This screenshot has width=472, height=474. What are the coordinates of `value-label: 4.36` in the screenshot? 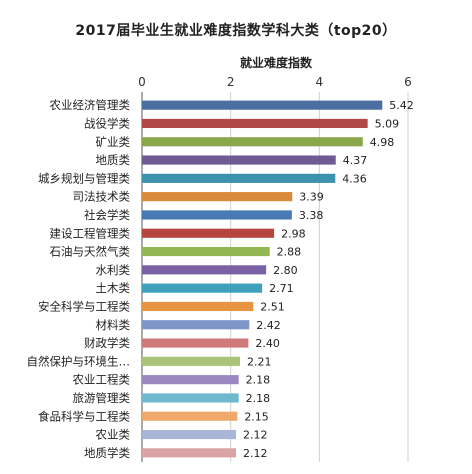 It's located at (354, 178).